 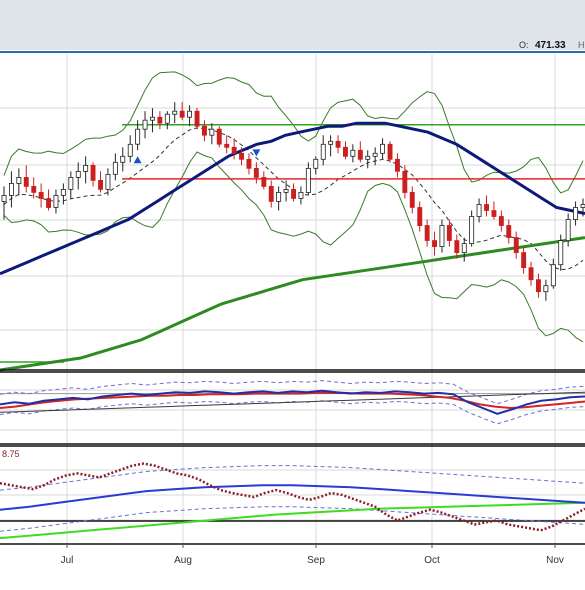 I want to click on osc1-blue-line, so click(x=292, y=402).